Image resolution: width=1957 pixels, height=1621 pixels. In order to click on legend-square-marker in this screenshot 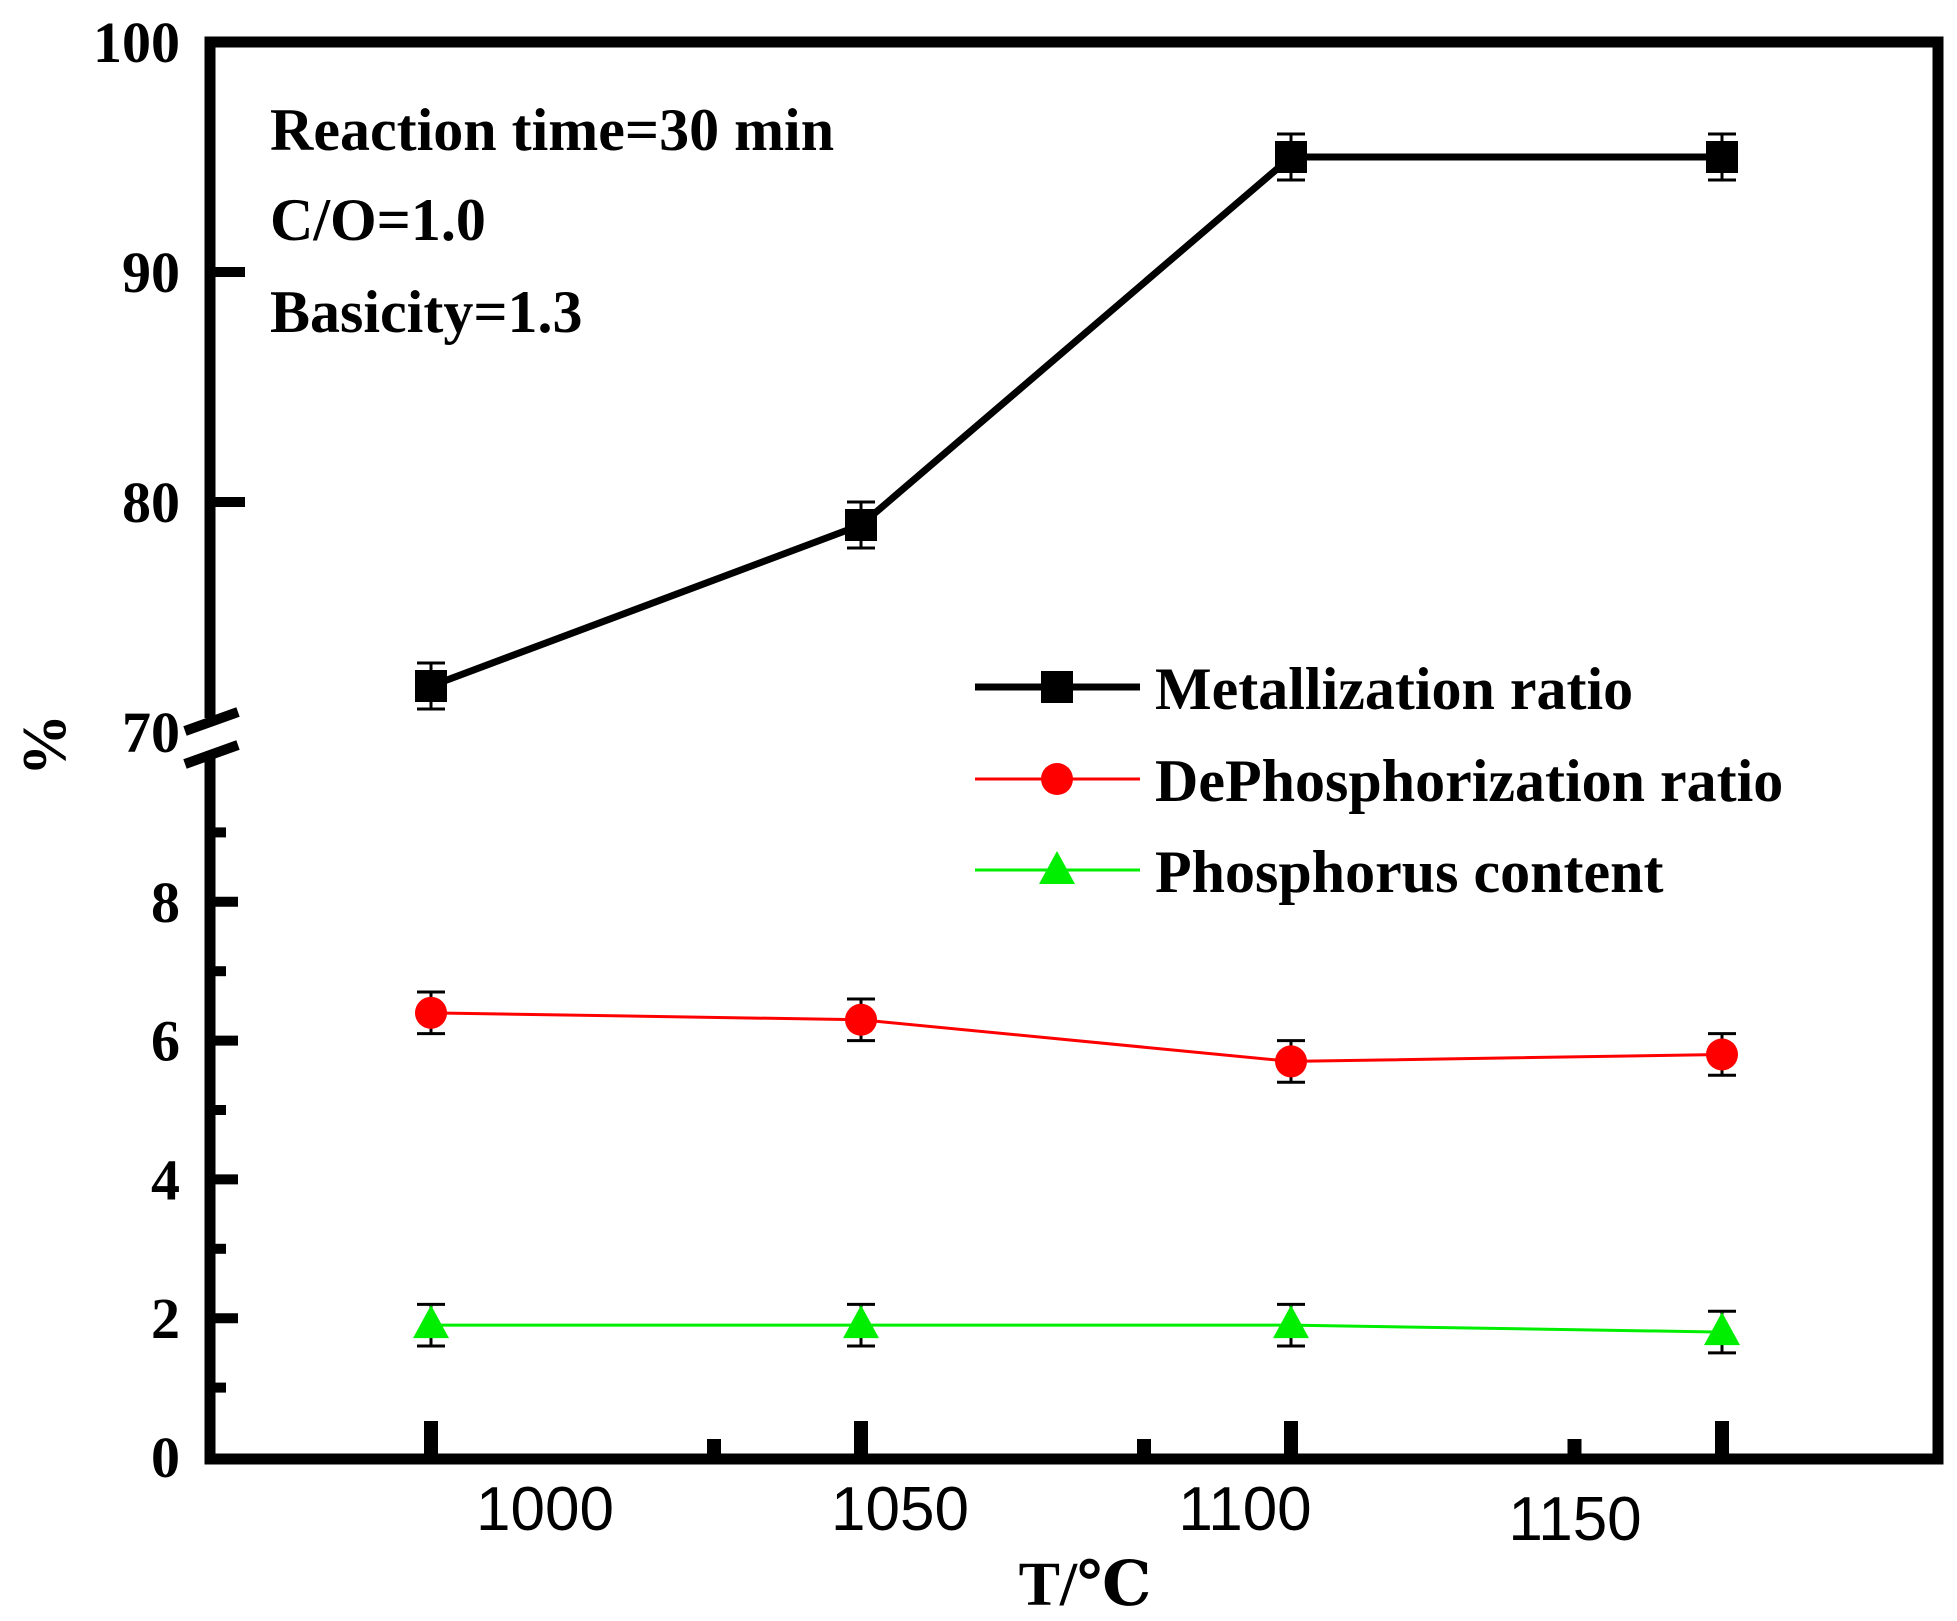, I will do `click(1057, 687)`.